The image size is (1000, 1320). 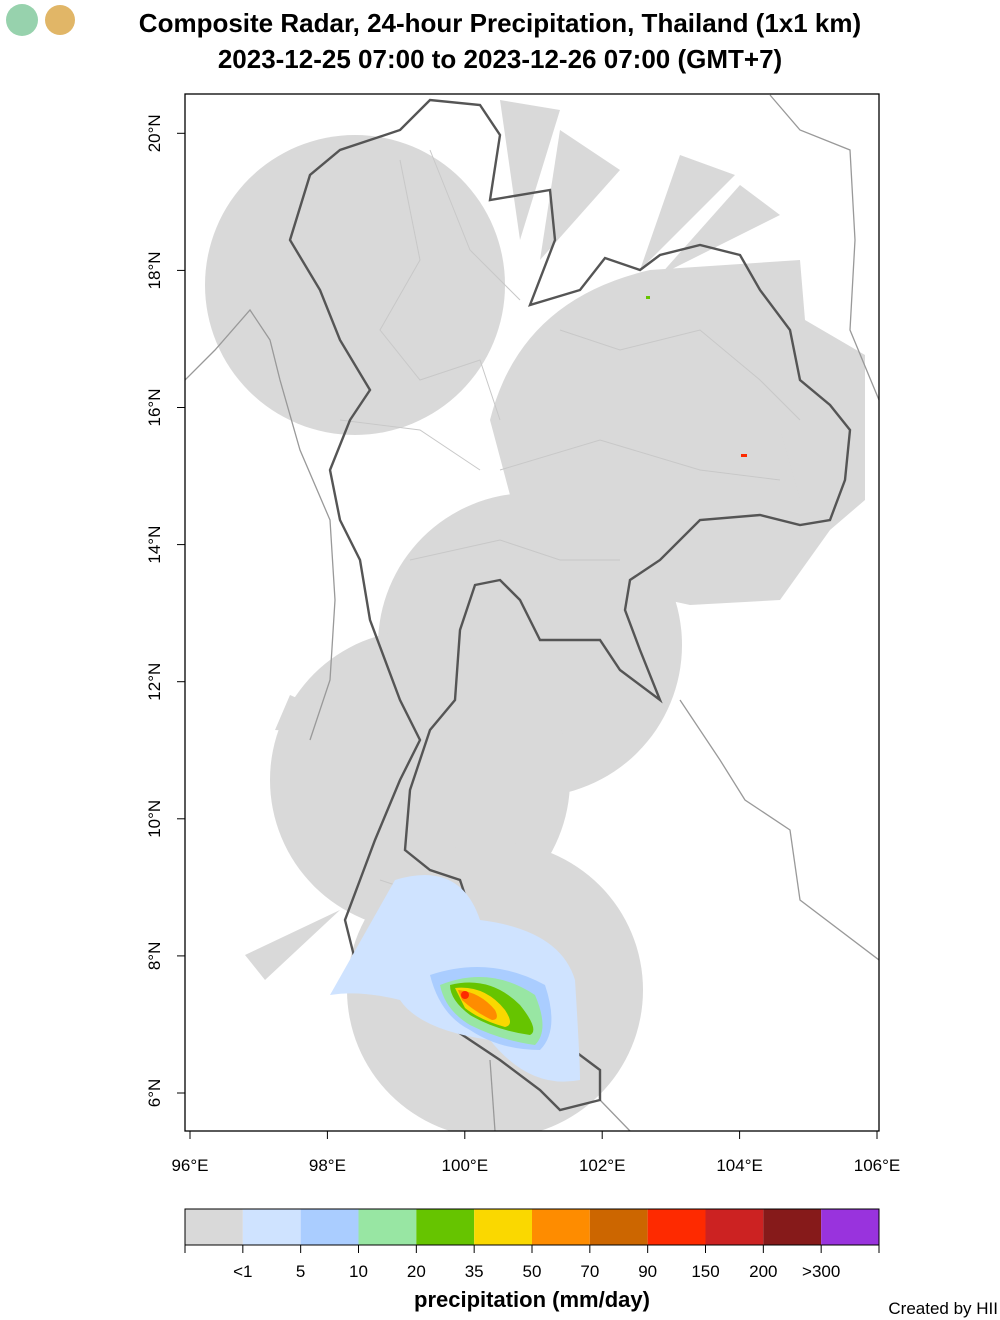 What do you see at coordinates (465, 1165) in the screenshot?
I see `x-tick-label: 100°E` at bounding box center [465, 1165].